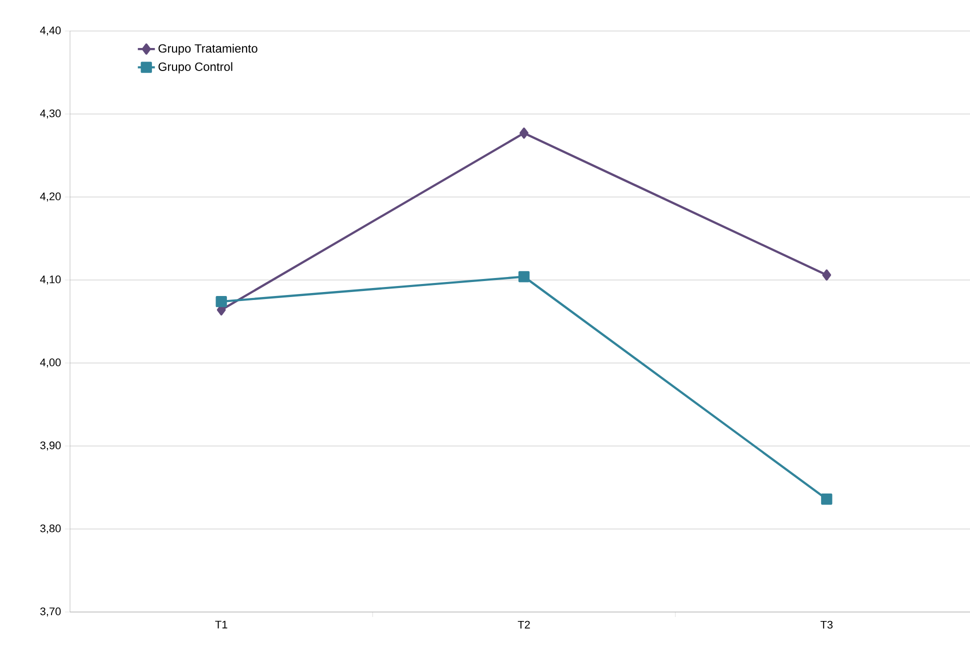 The height and width of the screenshot is (648, 970). I want to click on x-tick-label: T2, so click(524, 624).